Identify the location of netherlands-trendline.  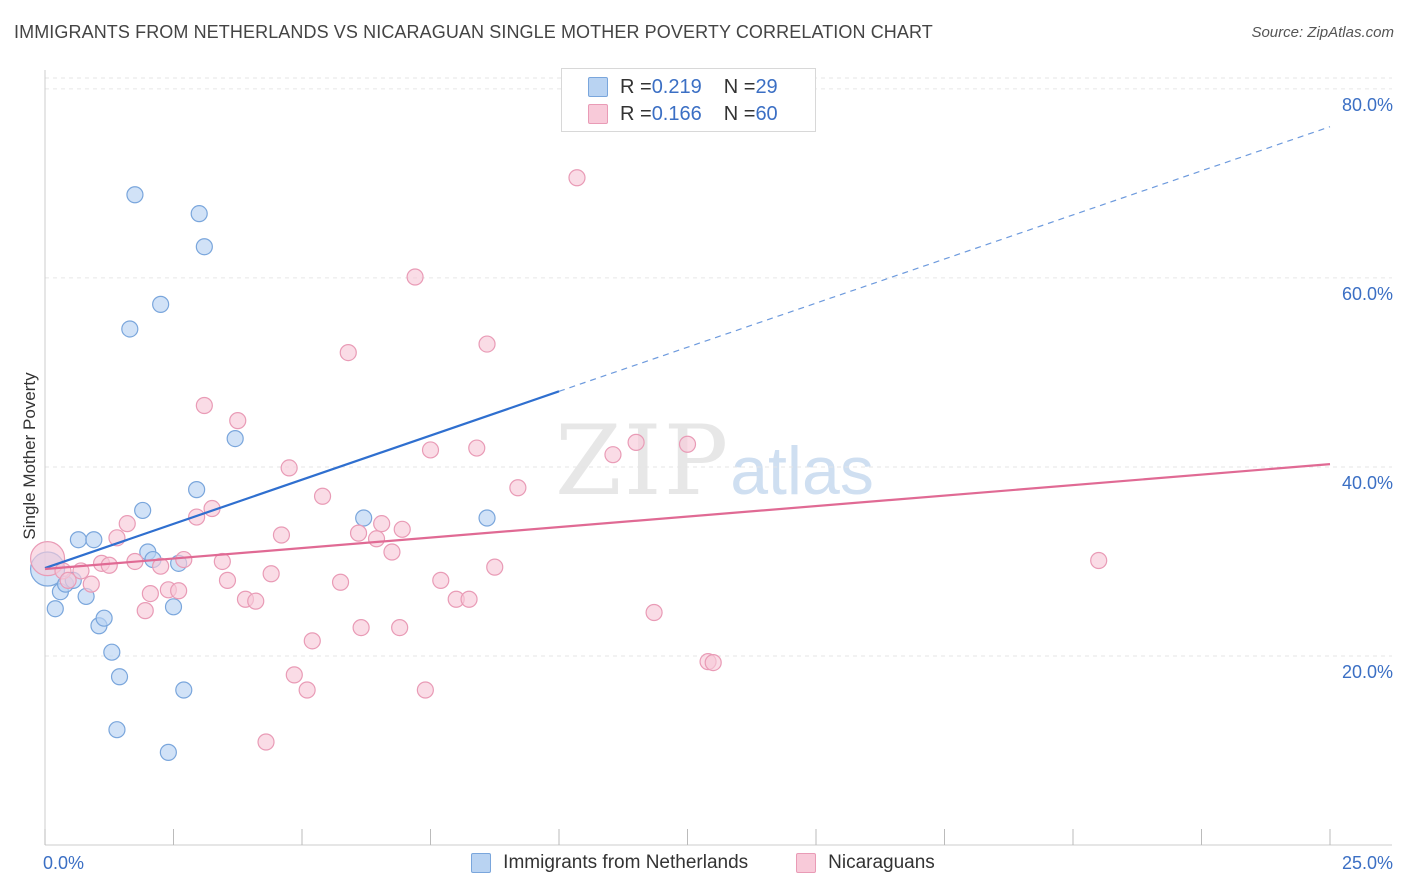
(302, 480).